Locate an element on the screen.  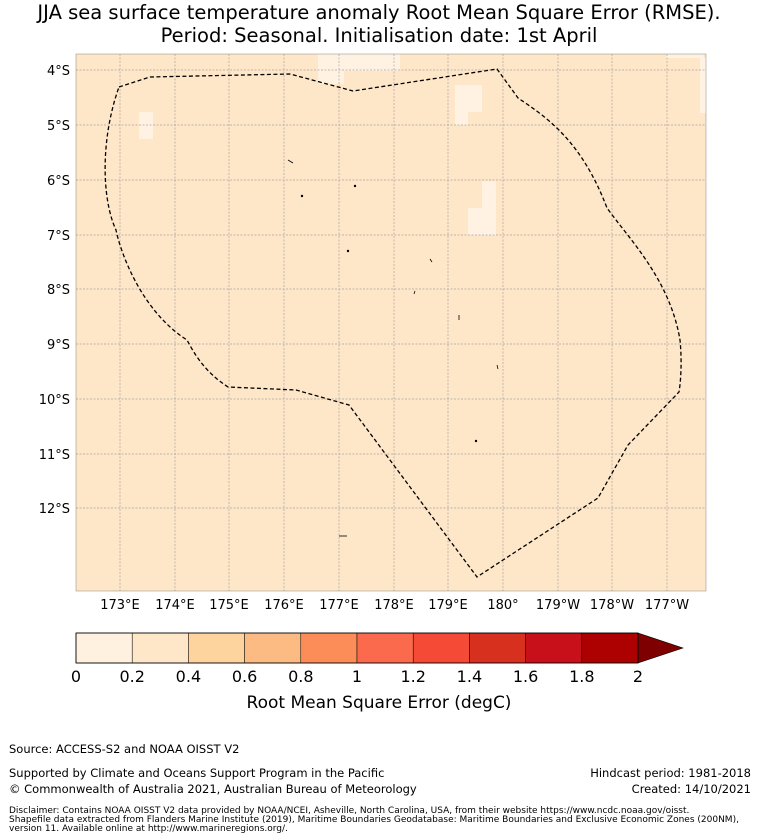
lat-label: 4°S is located at coordinates (58, 71).